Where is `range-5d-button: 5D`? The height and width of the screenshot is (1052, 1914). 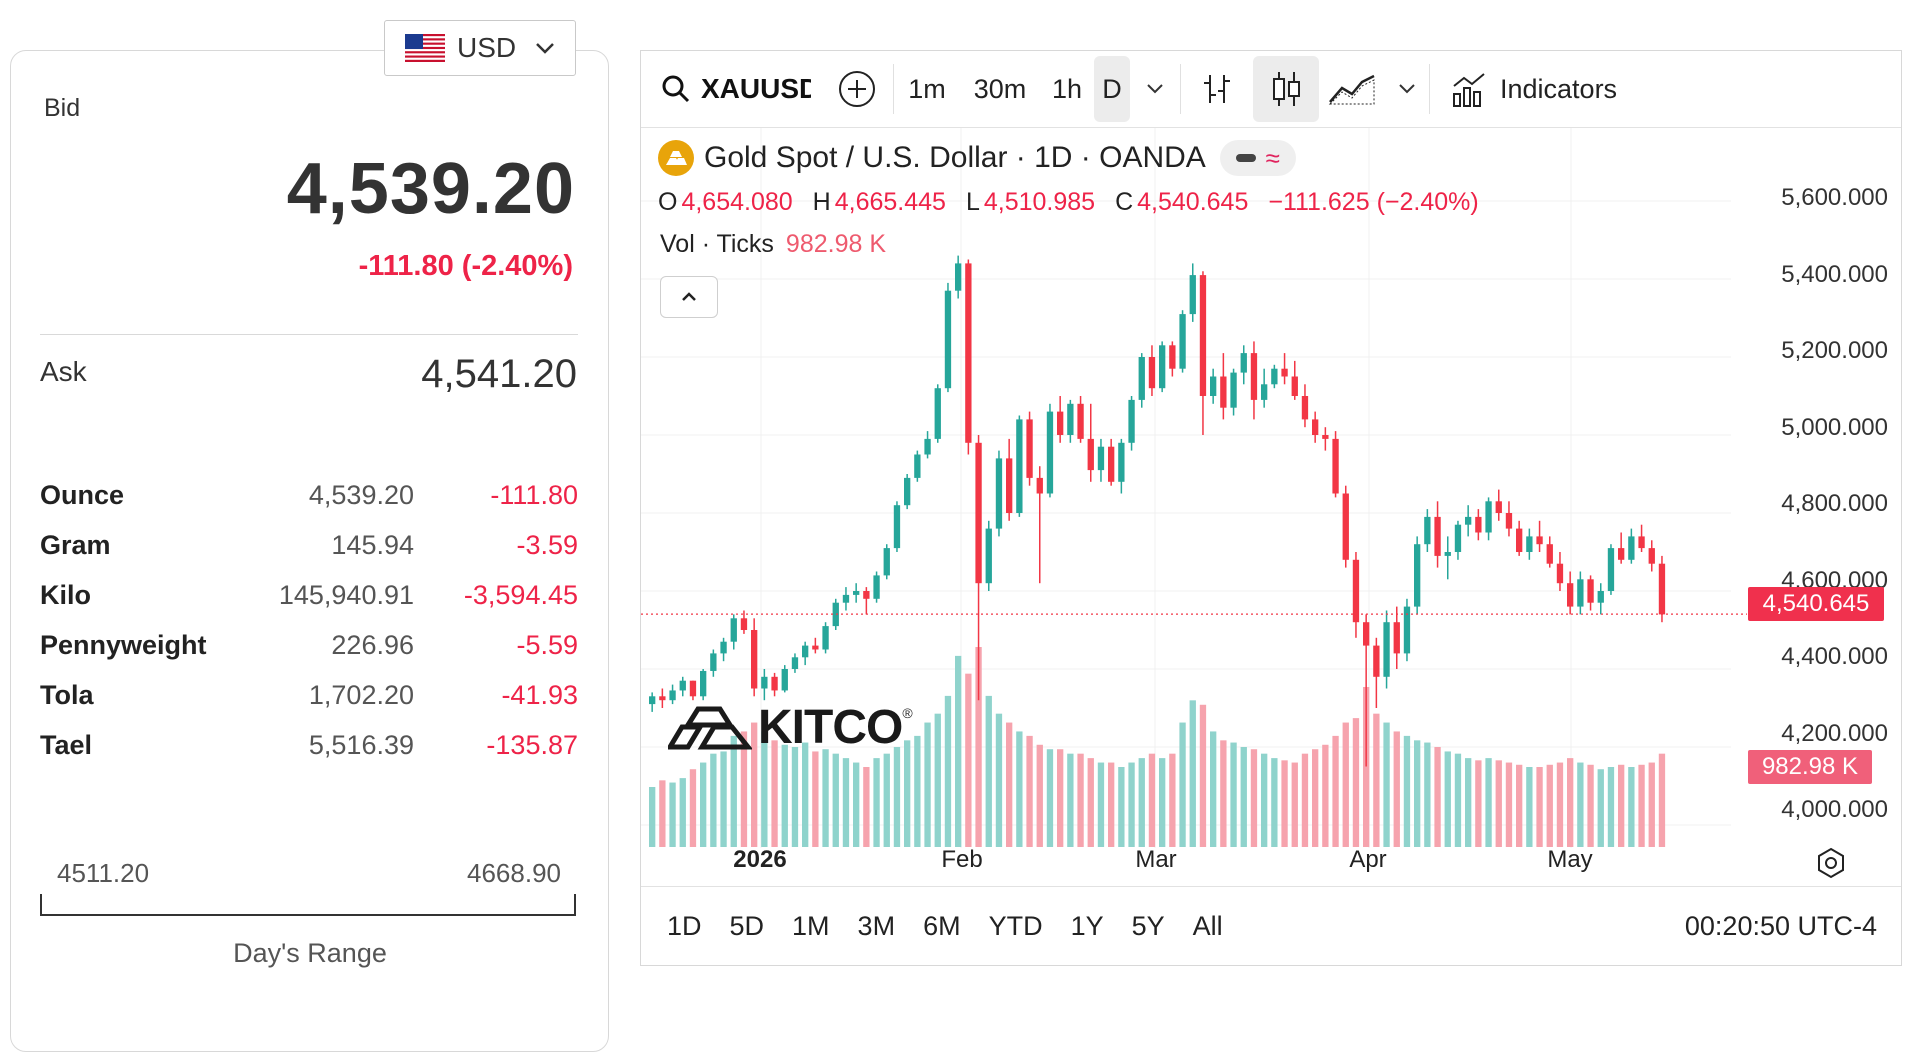
range-5d-button: 5D is located at coordinates (747, 925).